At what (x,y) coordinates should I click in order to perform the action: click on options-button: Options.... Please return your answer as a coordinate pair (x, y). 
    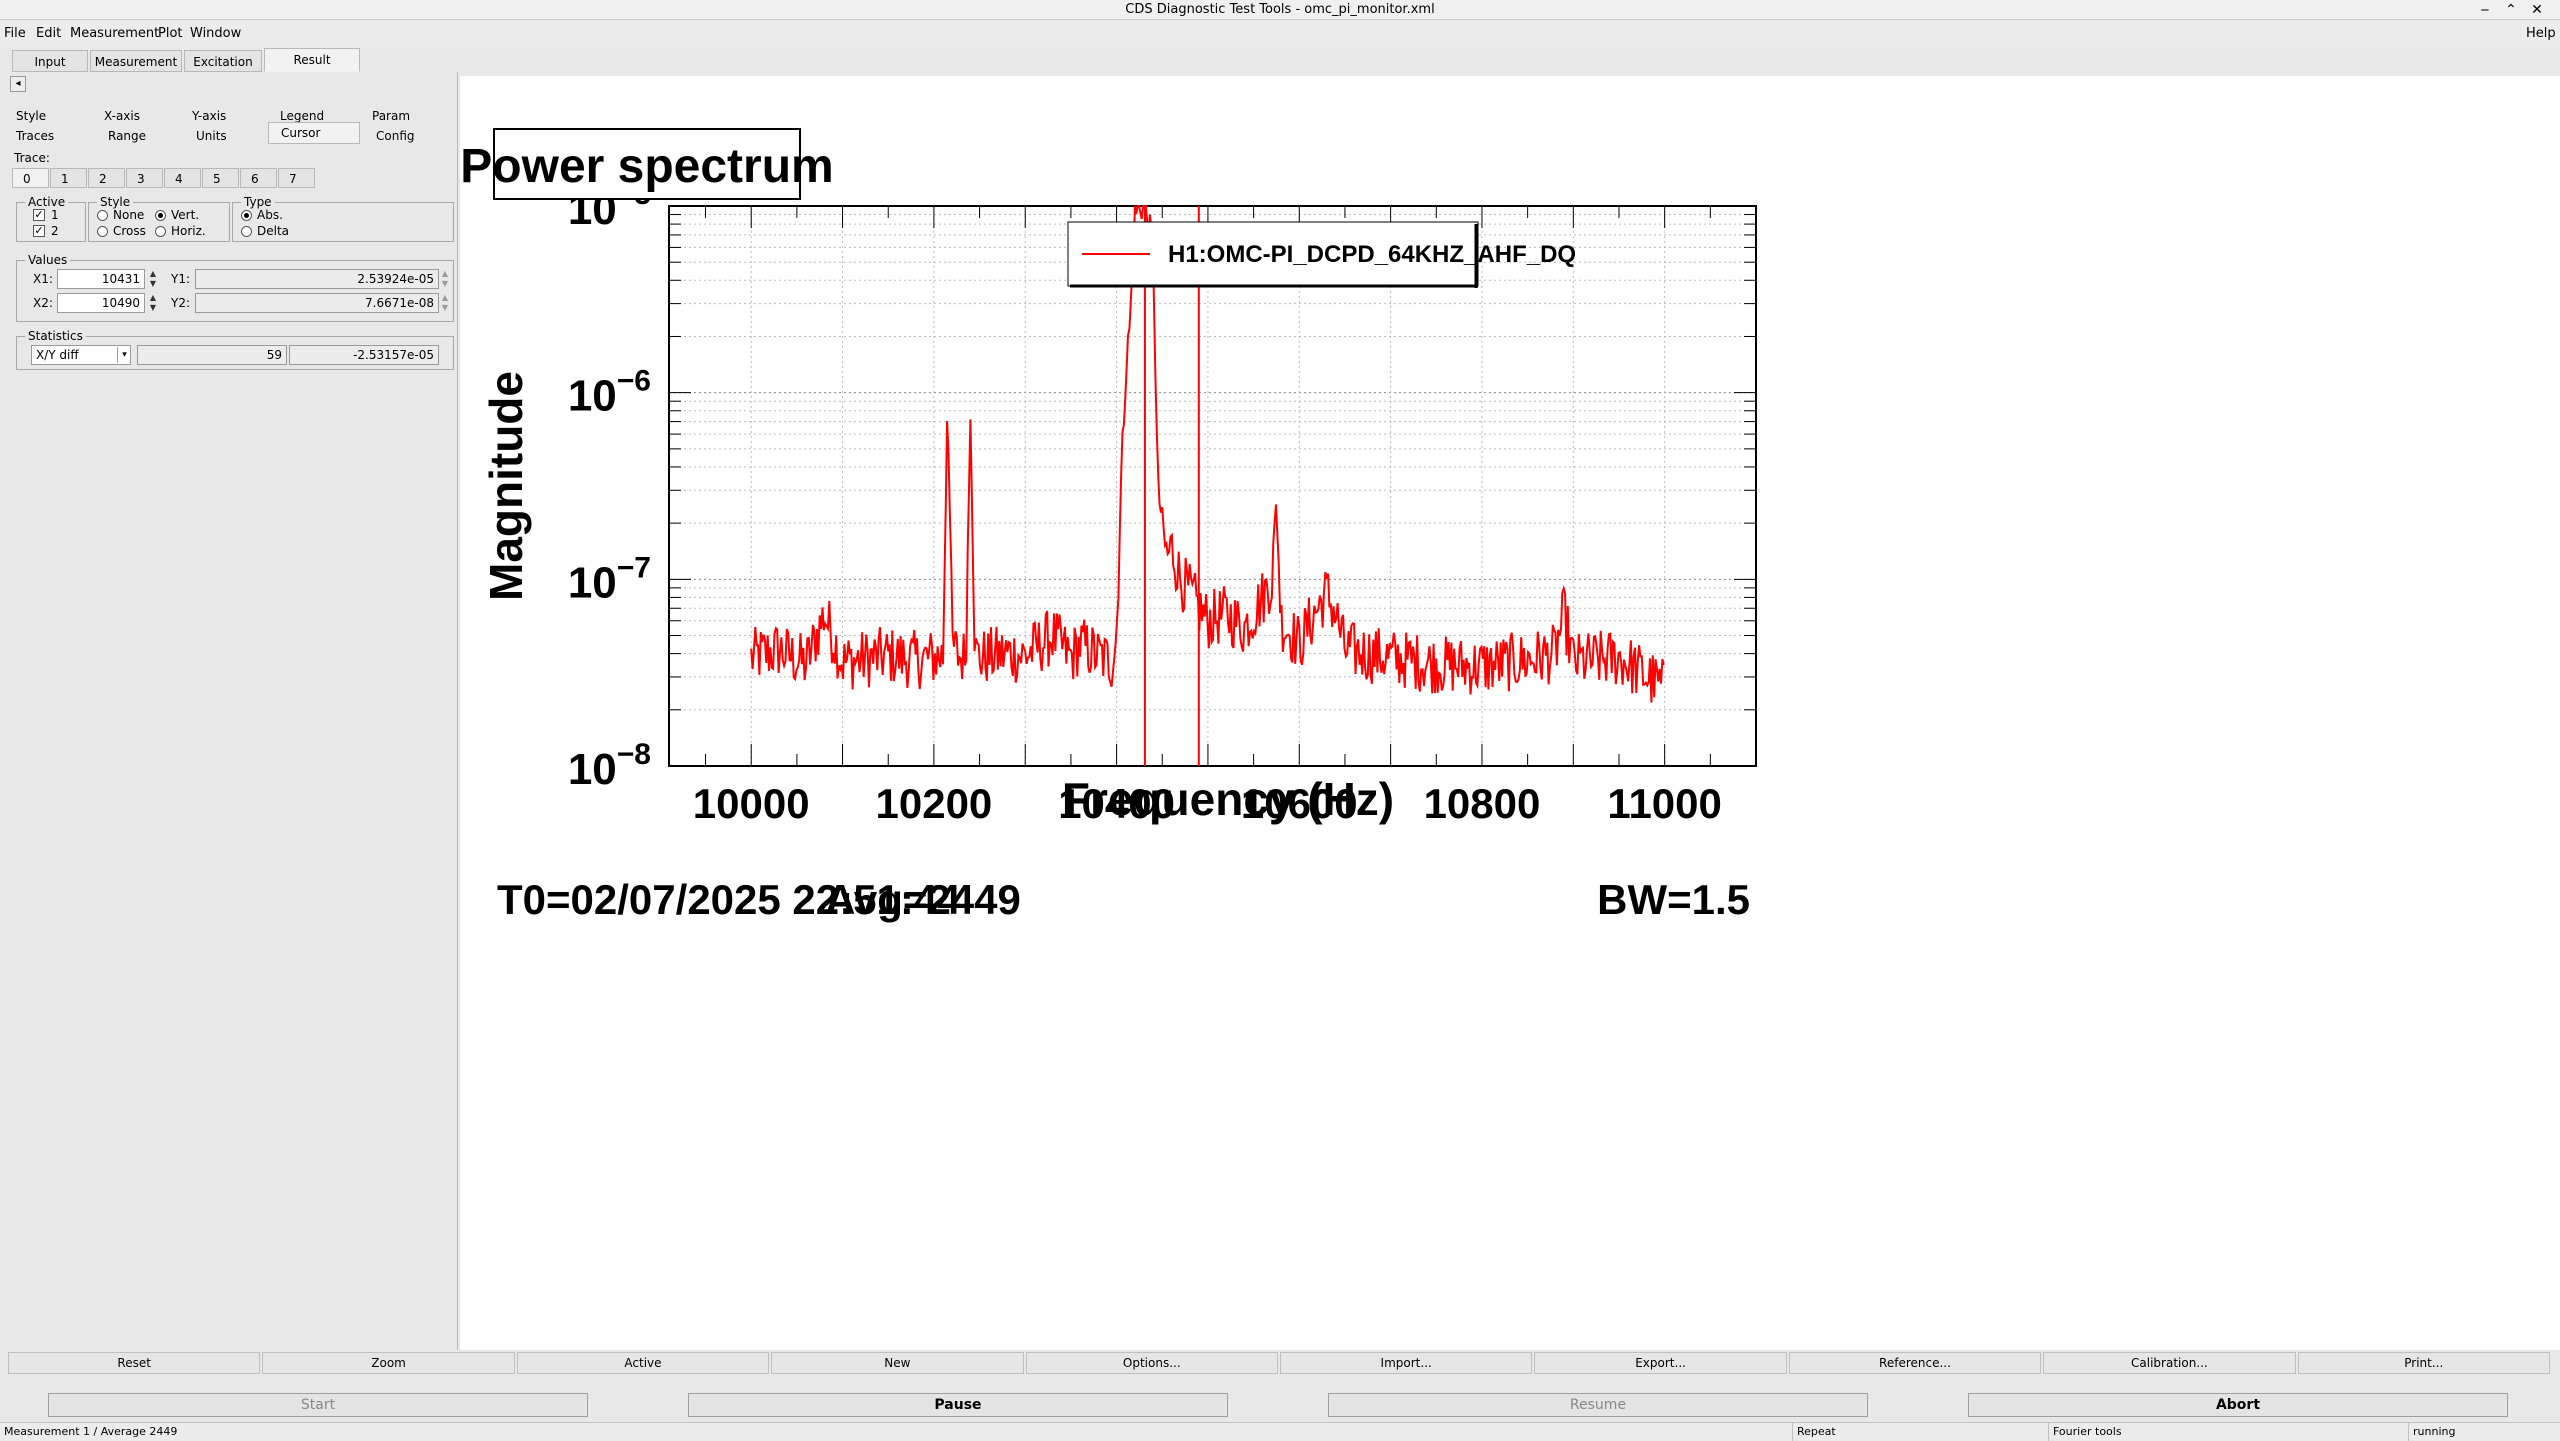
    Looking at the image, I should click on (1151, 1363).